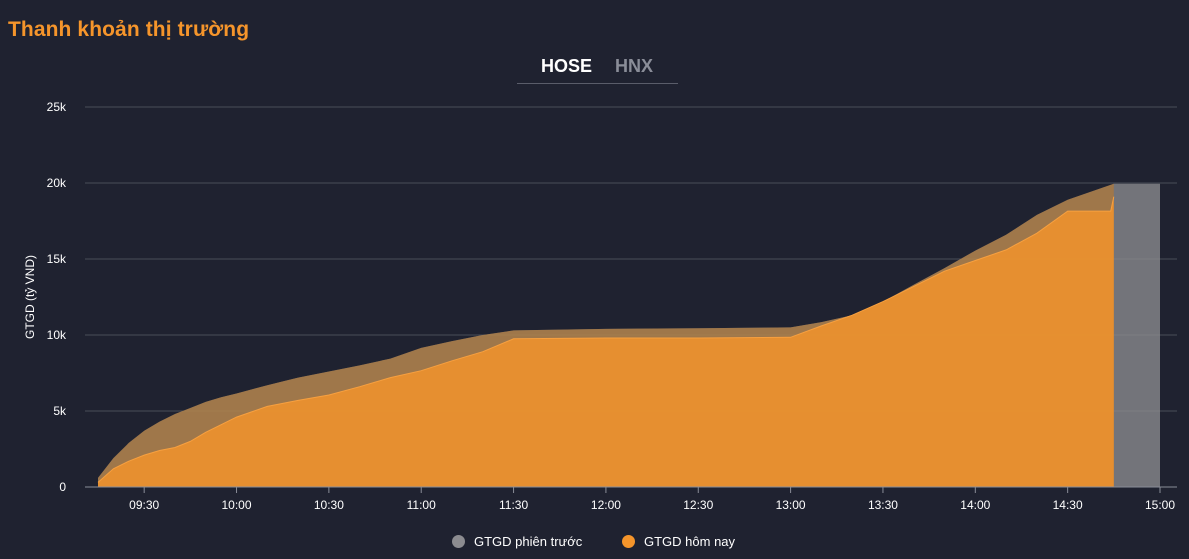 The image size is (1189, 559). I want to click on x-tick-label: 15:00, so click(1160, 505).